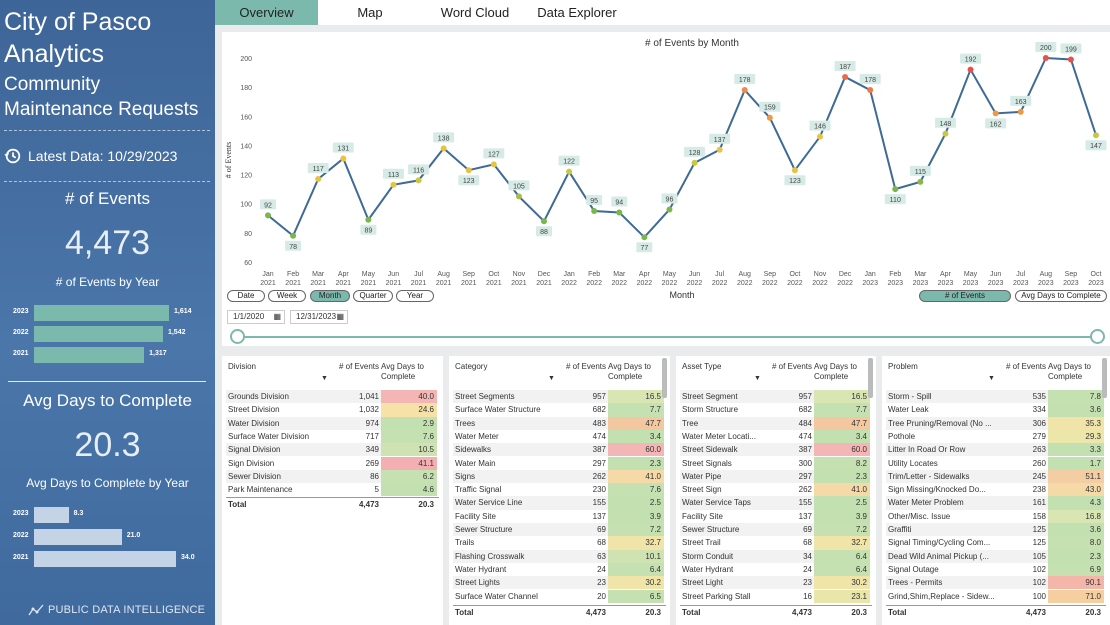 The height and width of the screenshot is (625, 1110). I want to click on table-row: Water Meter 474, so click(530, 436).